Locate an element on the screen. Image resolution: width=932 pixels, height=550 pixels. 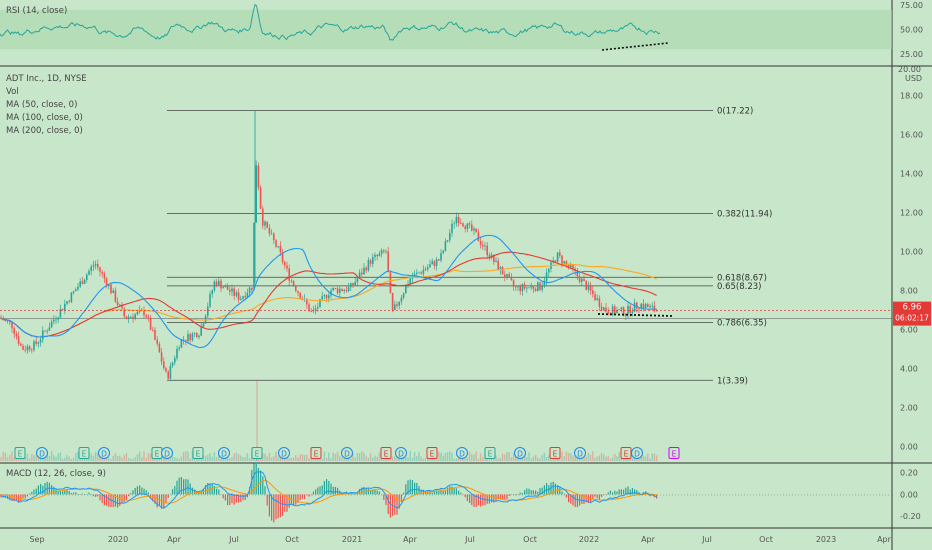
price-tick-label: 2.00 is located at coordinates (909, 407).